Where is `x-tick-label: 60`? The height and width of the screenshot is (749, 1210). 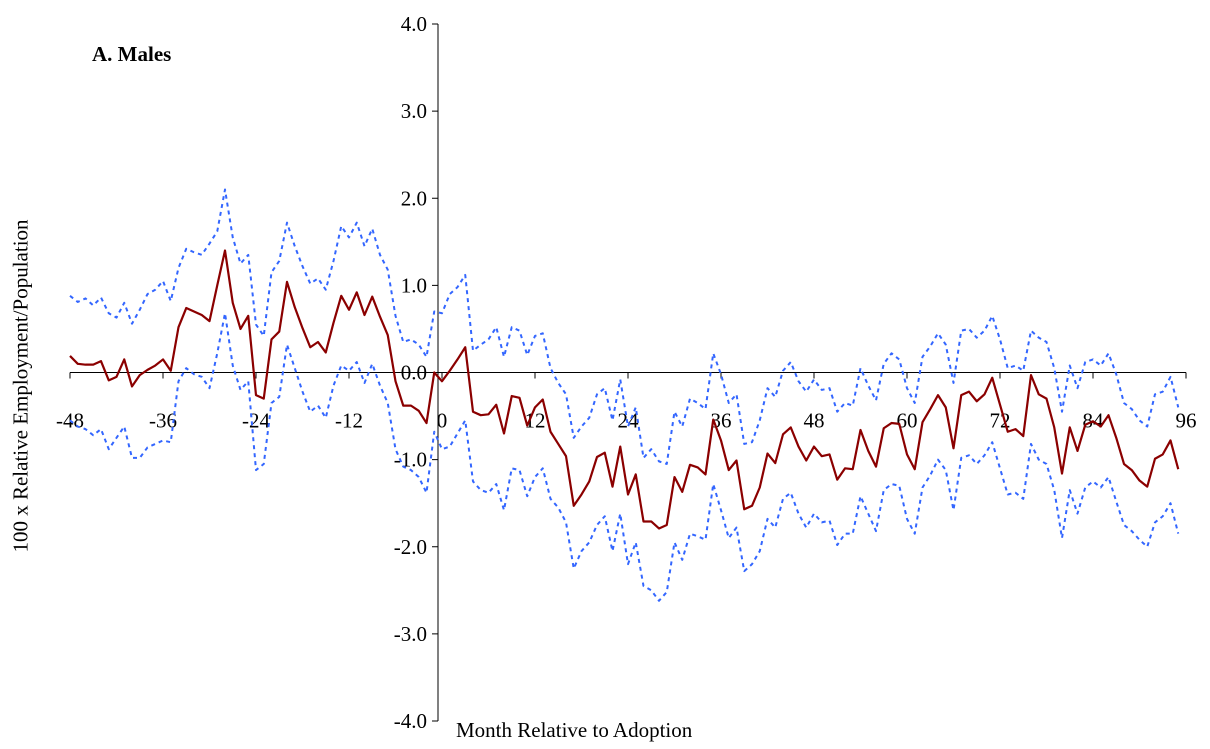
x-tick-label: 60 is located at coordinates (907, 421).